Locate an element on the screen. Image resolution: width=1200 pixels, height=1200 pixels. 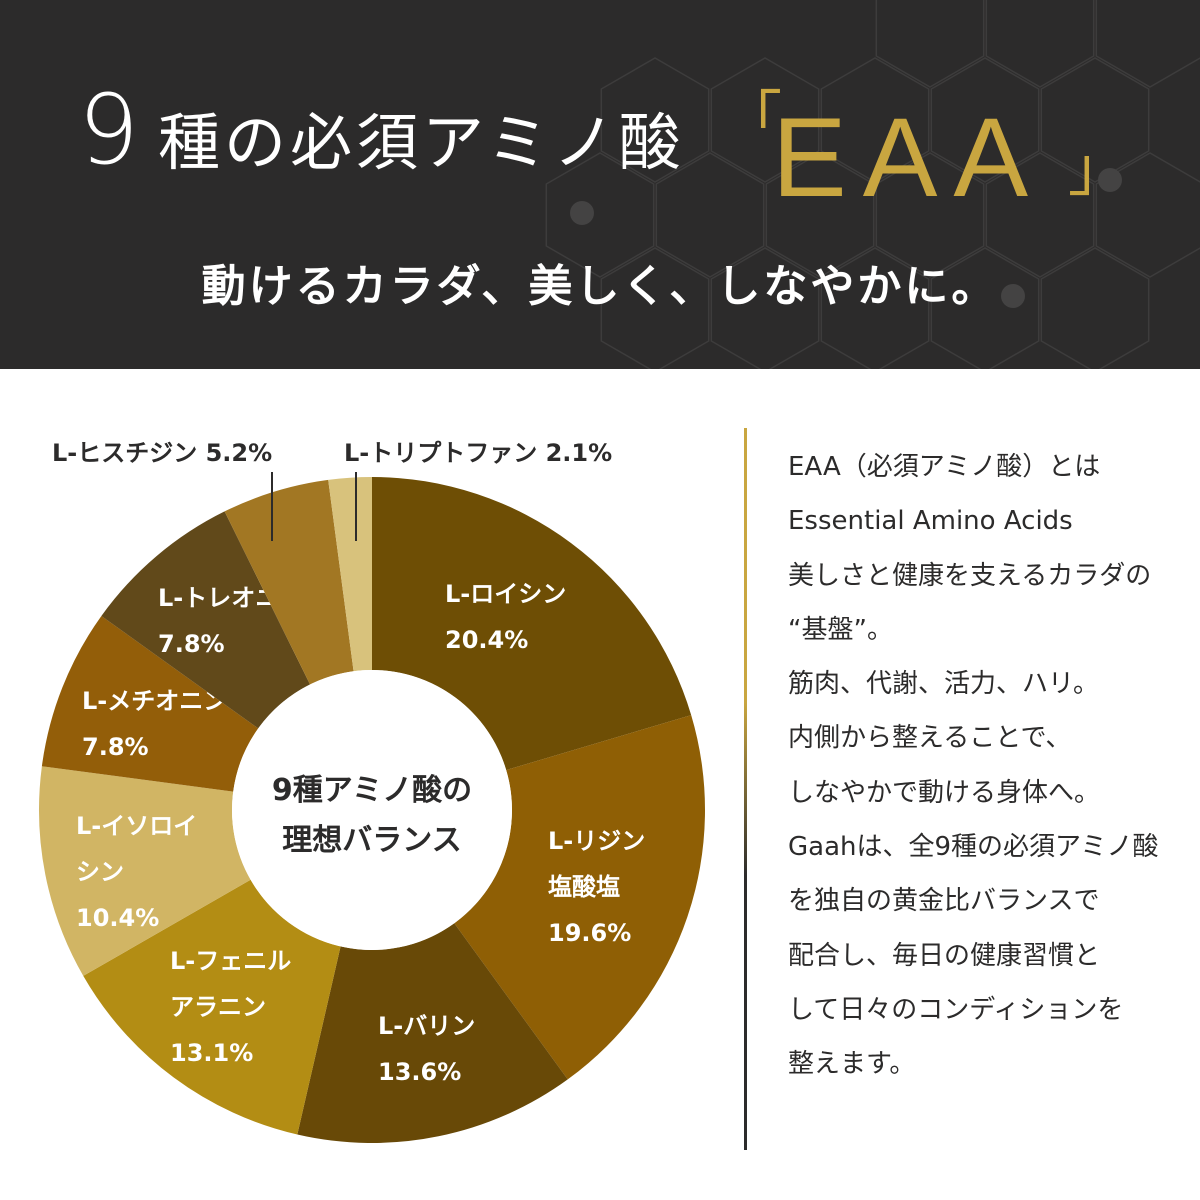
slice-label: L-ロイシン 20.4% is located at coordinates (505, 617).